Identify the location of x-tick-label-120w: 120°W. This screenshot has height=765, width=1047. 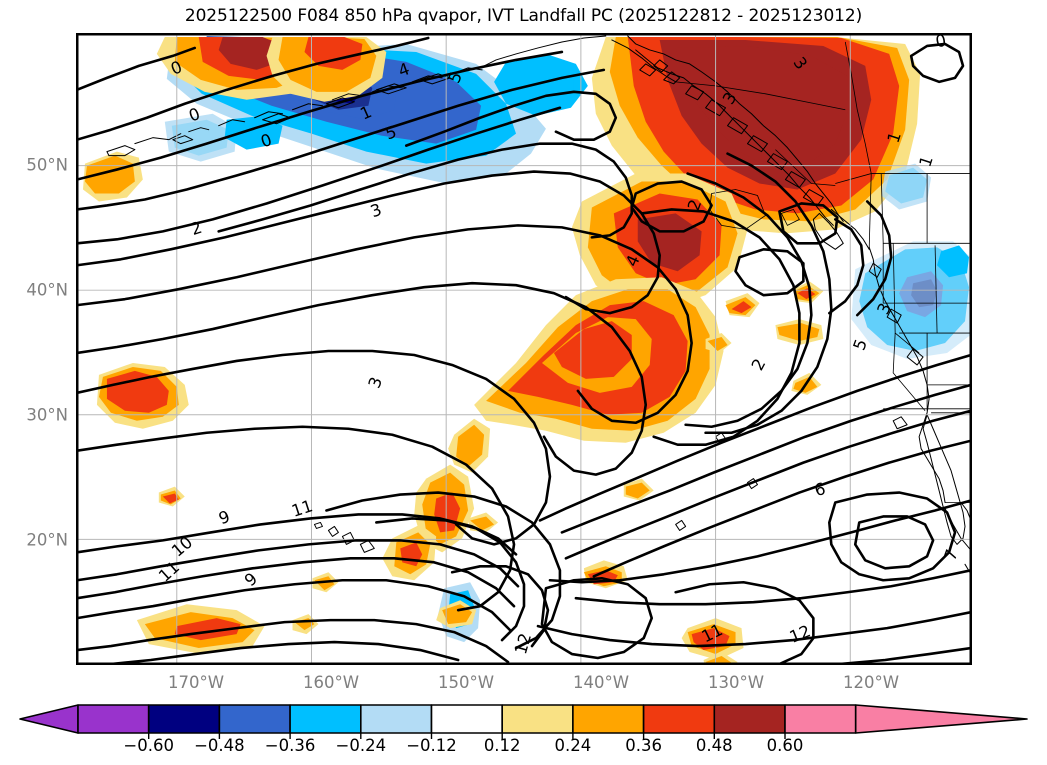
(871, 682).